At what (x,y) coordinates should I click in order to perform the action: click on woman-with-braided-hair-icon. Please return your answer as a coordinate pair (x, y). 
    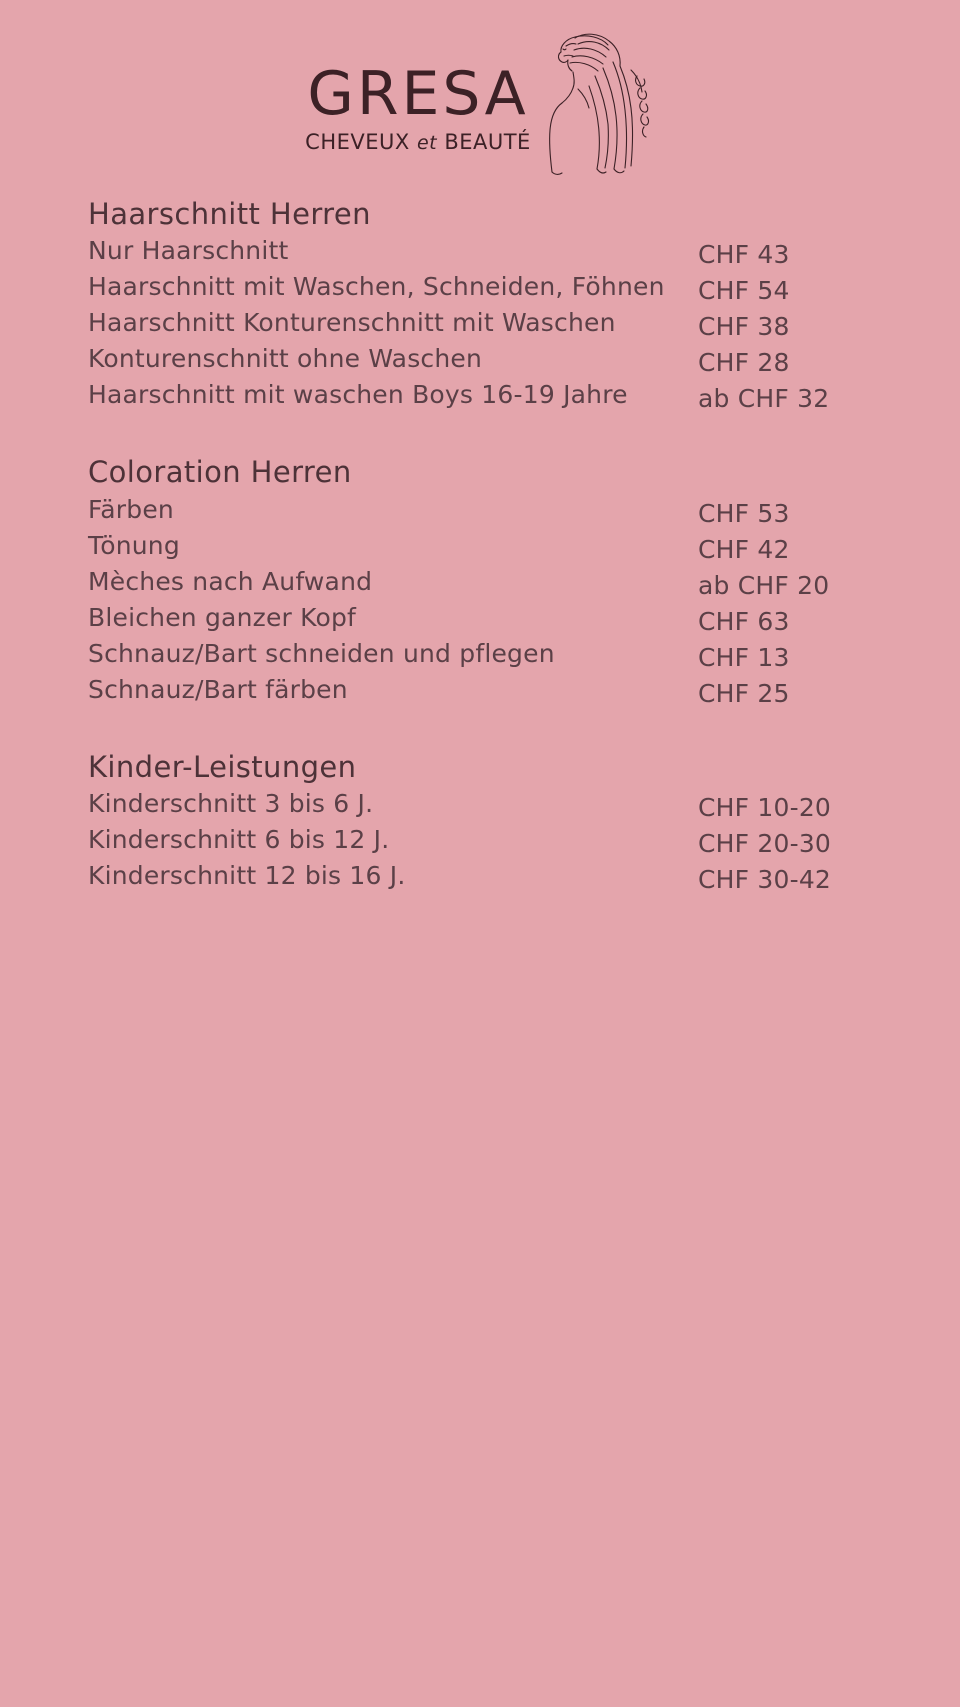
    Looking at the image, I should click on (598, 104).